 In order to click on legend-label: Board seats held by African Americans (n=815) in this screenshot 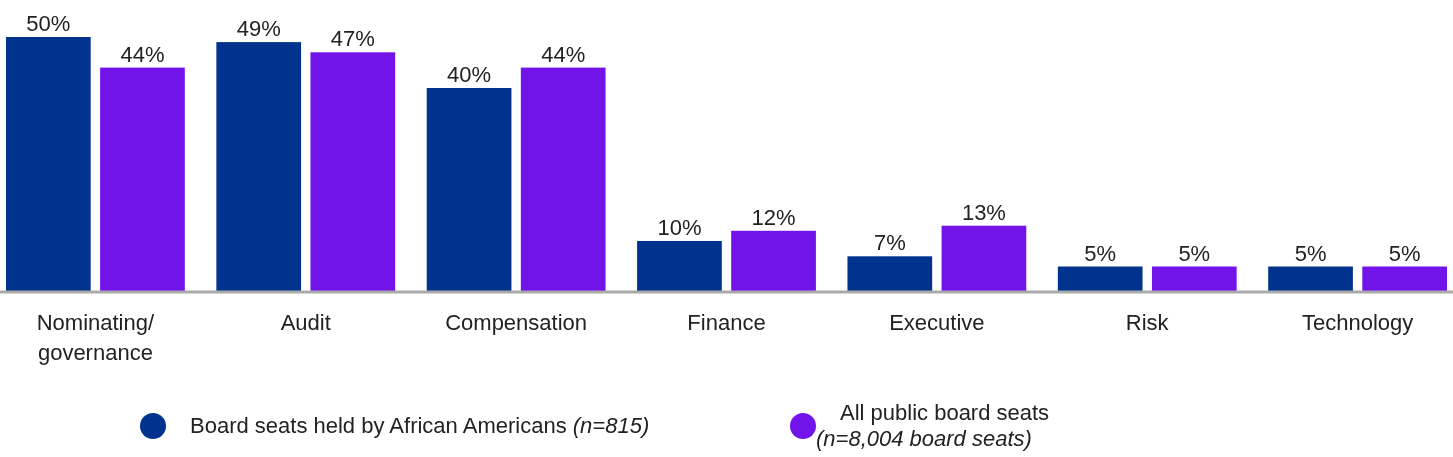, I will do `click(420, 425)`.